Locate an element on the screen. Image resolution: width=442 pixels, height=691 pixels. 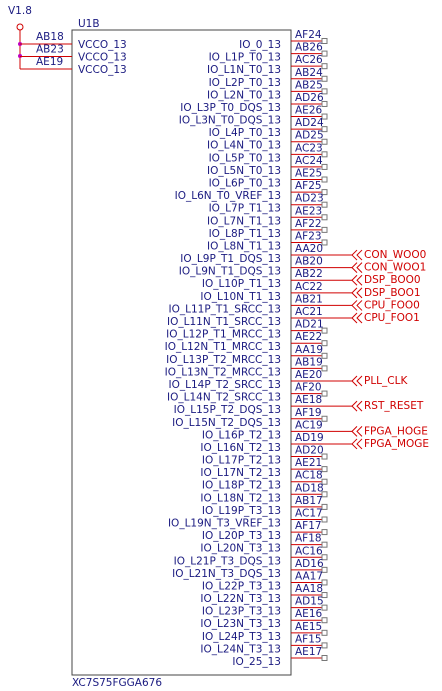
pin-number: AC16 is located at coordinates (309, 551).